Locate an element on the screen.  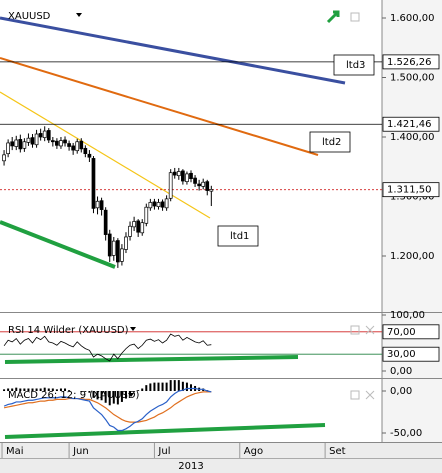
annotation: ltd1 is located at coordinates (239, 236).